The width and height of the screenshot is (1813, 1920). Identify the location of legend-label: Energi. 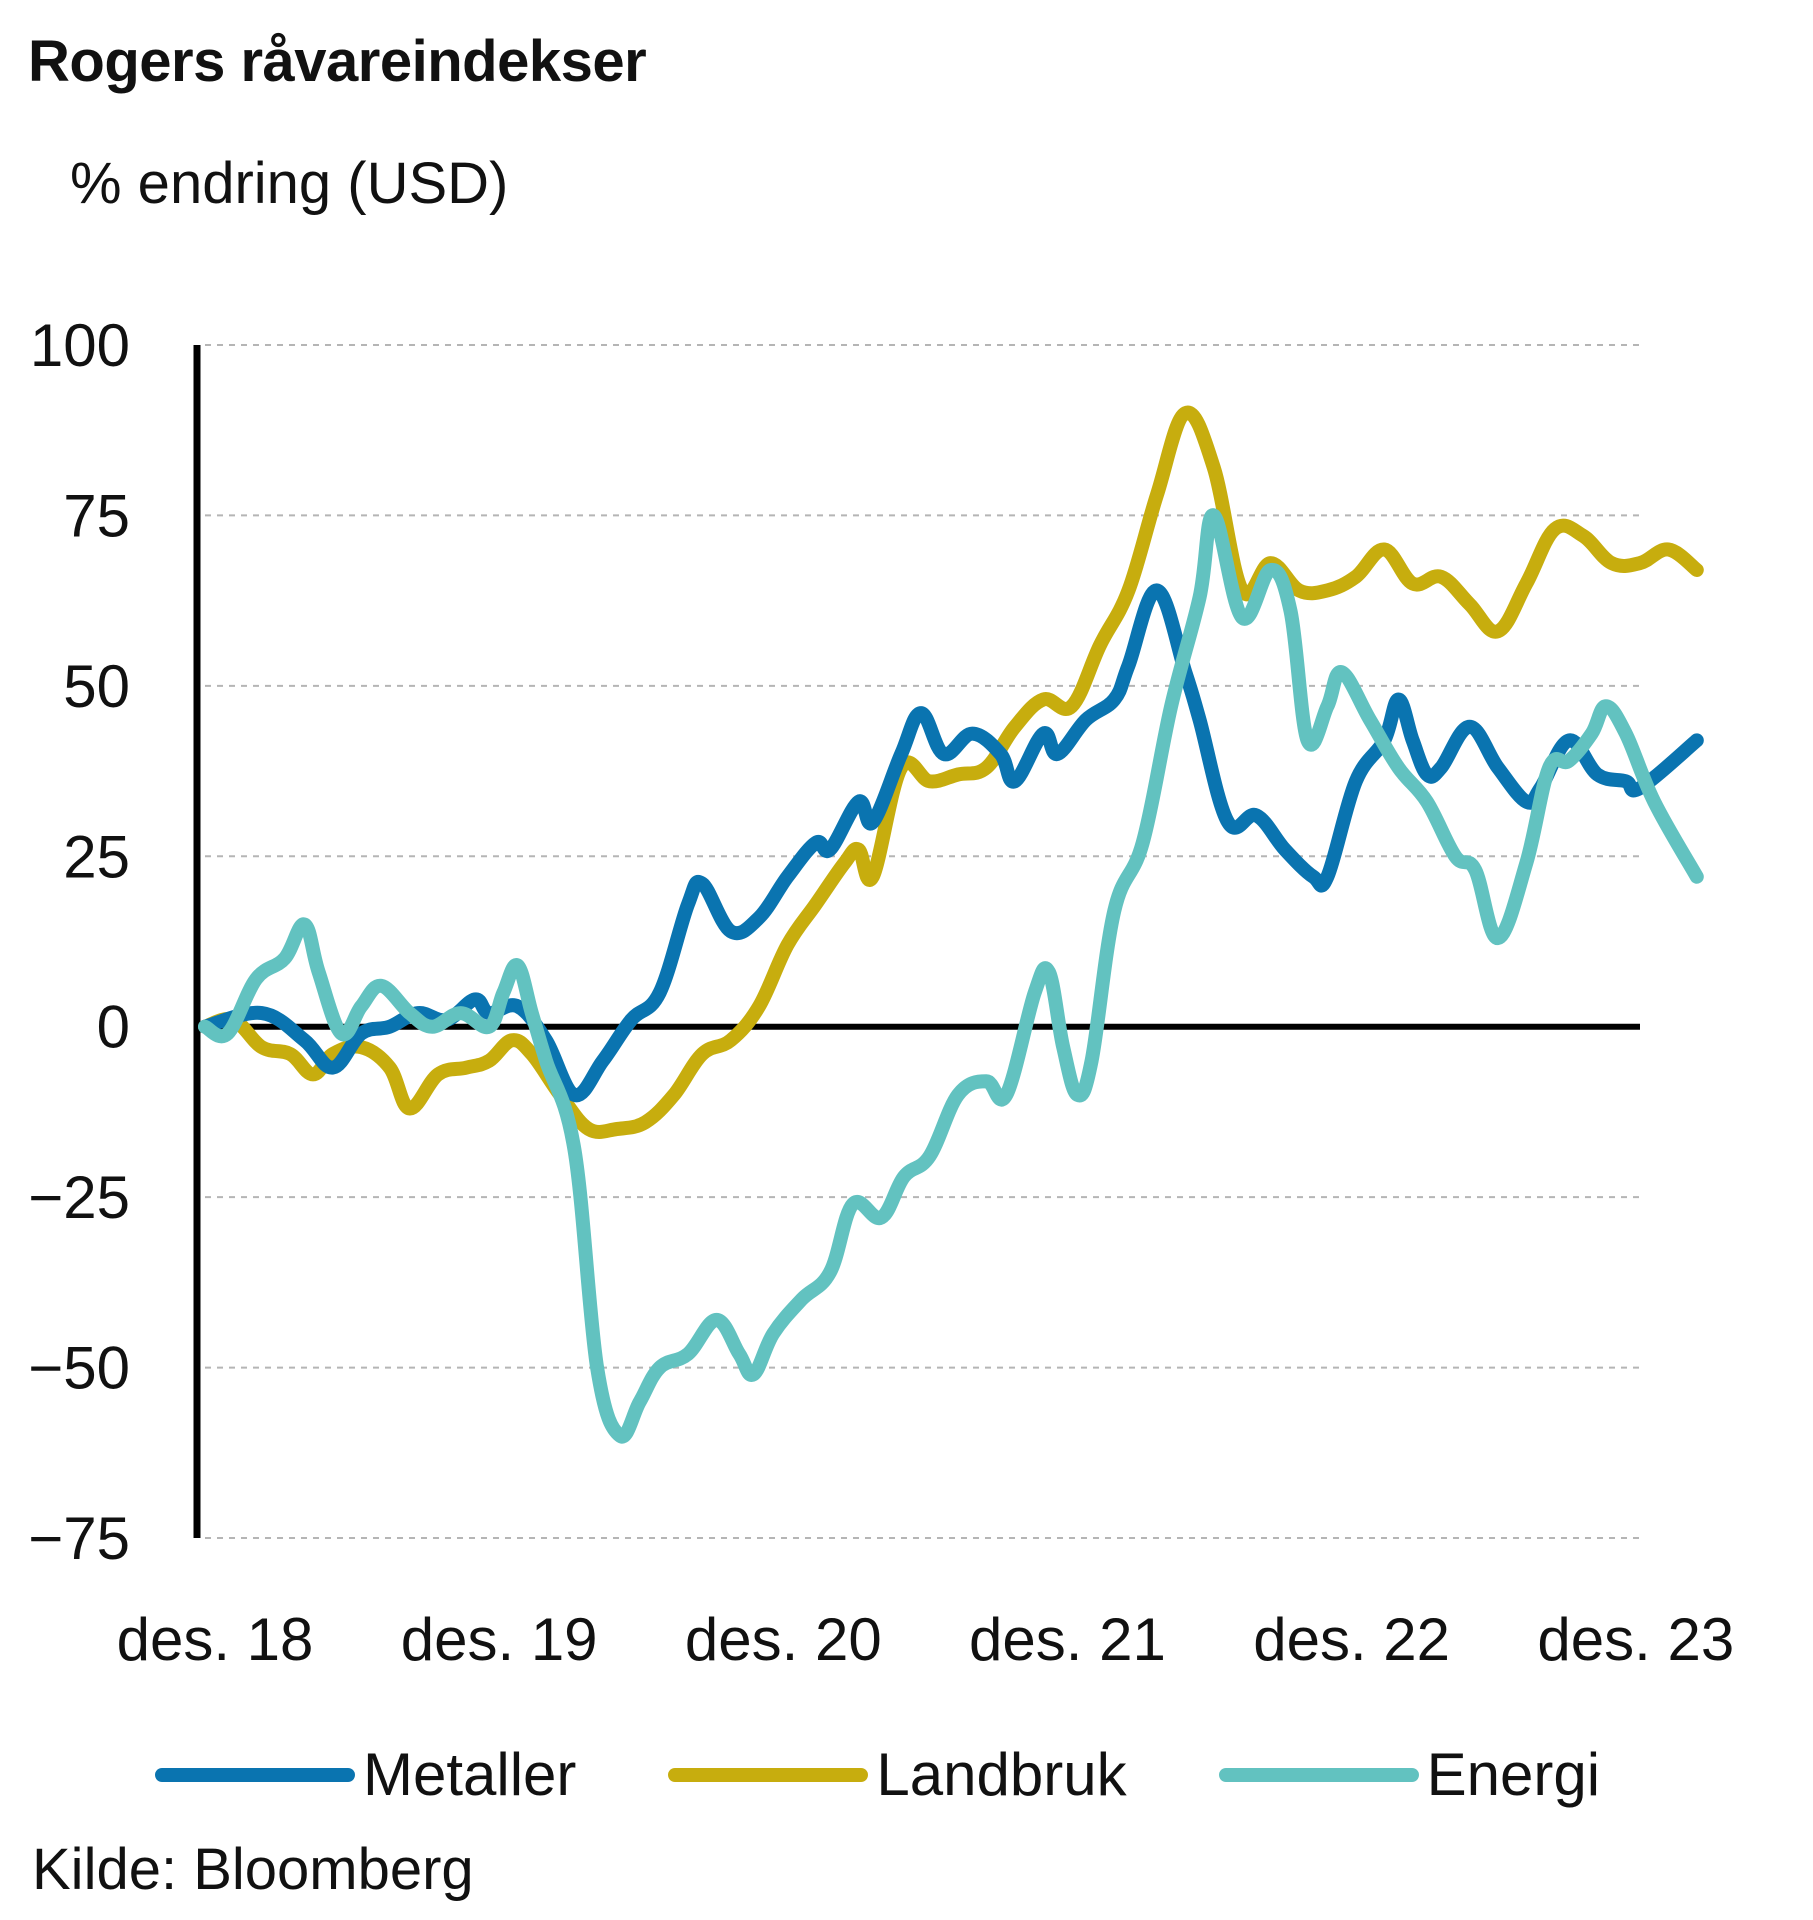
(1513, 1774).